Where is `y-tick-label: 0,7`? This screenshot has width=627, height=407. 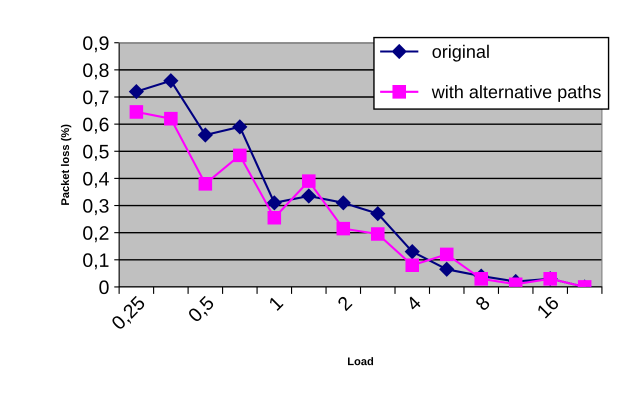
y-tick-label: 0,7 is located at coordinates (95, 98).